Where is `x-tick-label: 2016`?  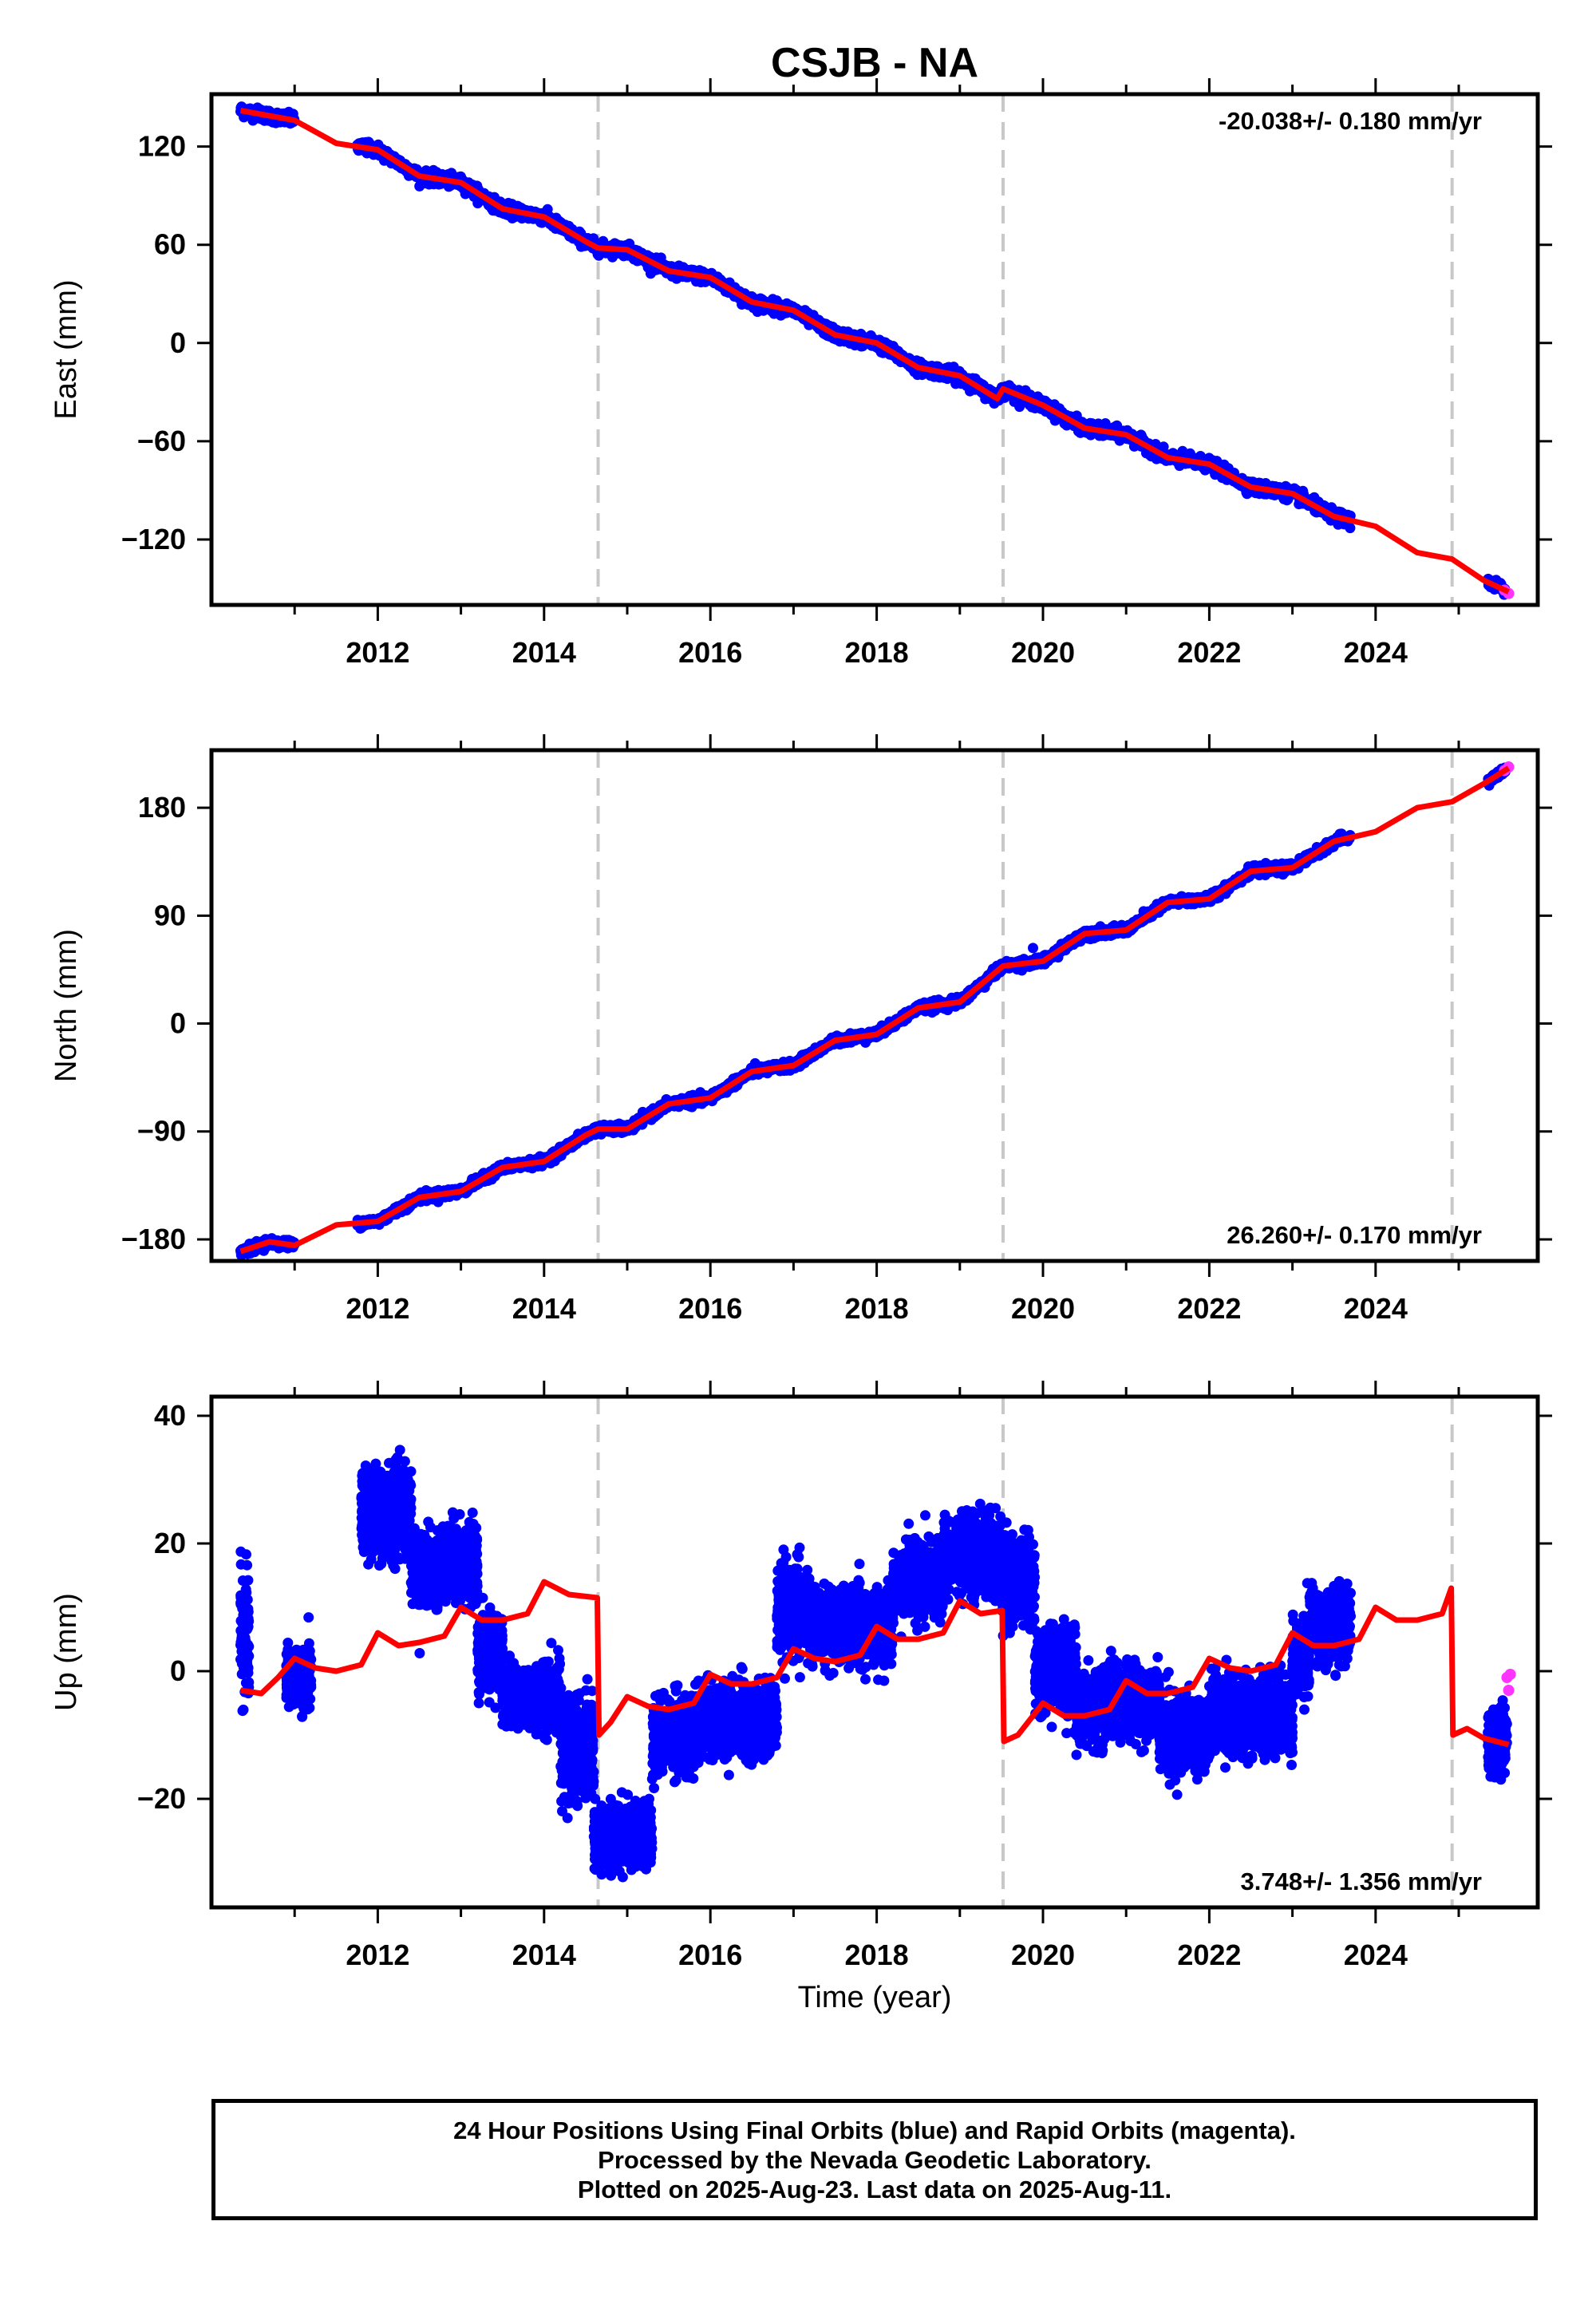
x-tick-label: 2016 is located at coordinates (710, 652).